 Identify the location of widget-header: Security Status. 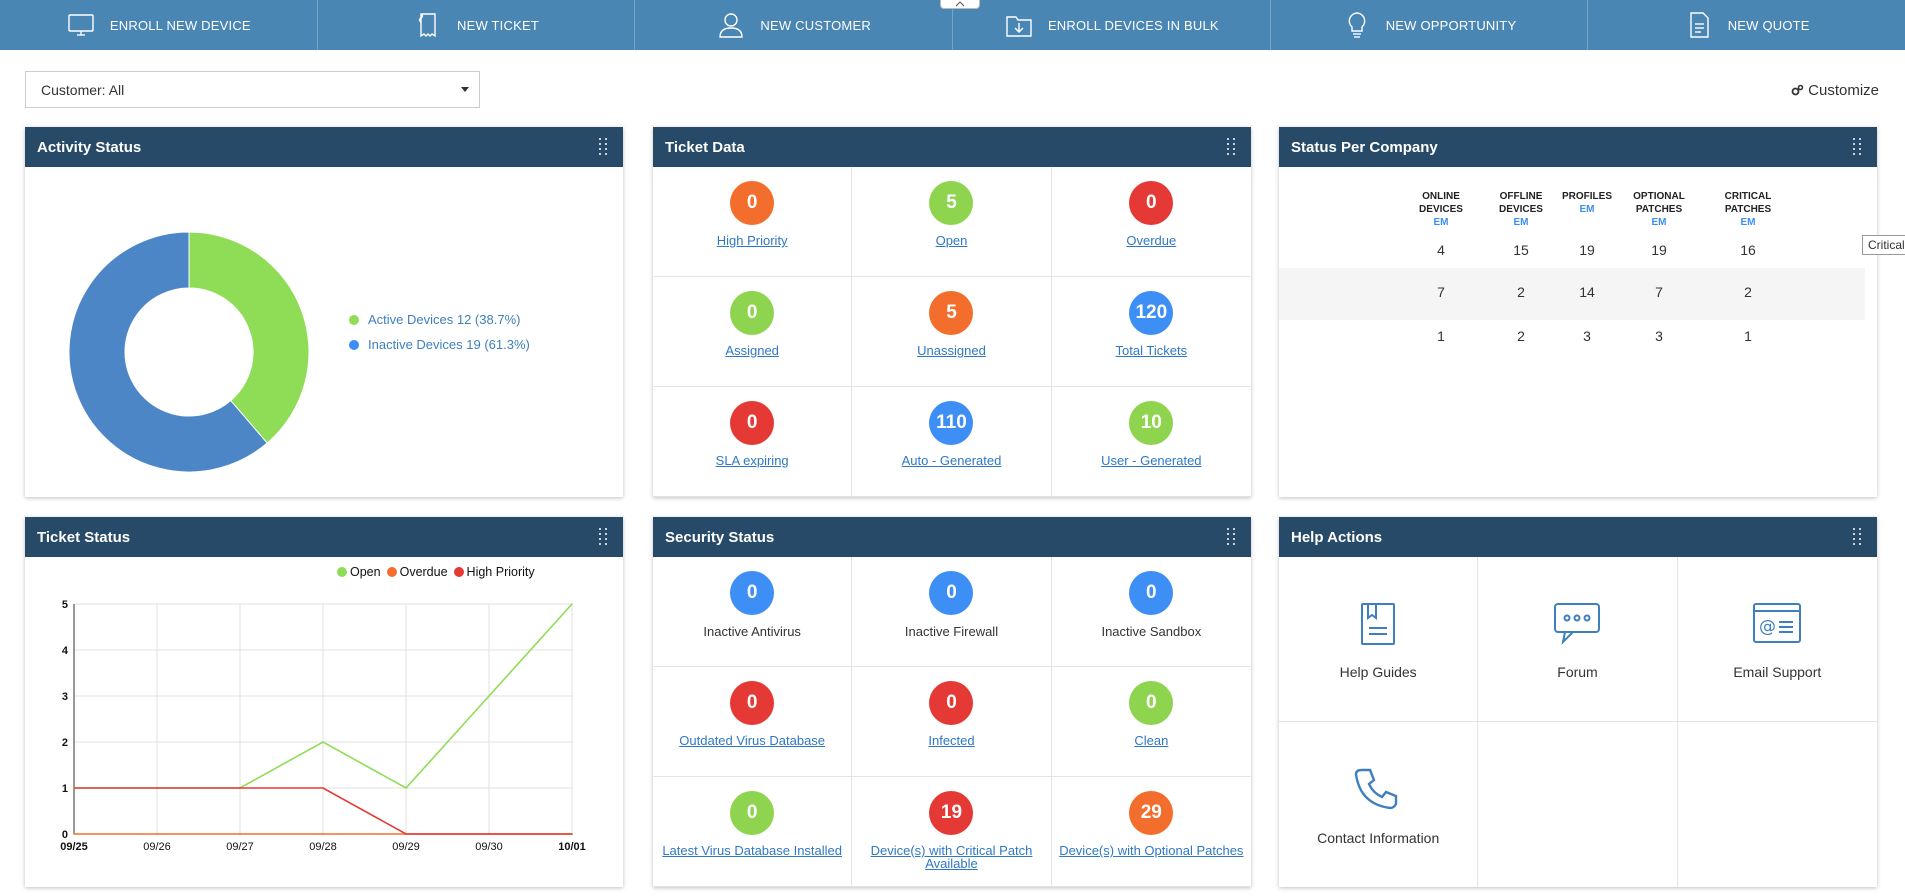
(952, 537).